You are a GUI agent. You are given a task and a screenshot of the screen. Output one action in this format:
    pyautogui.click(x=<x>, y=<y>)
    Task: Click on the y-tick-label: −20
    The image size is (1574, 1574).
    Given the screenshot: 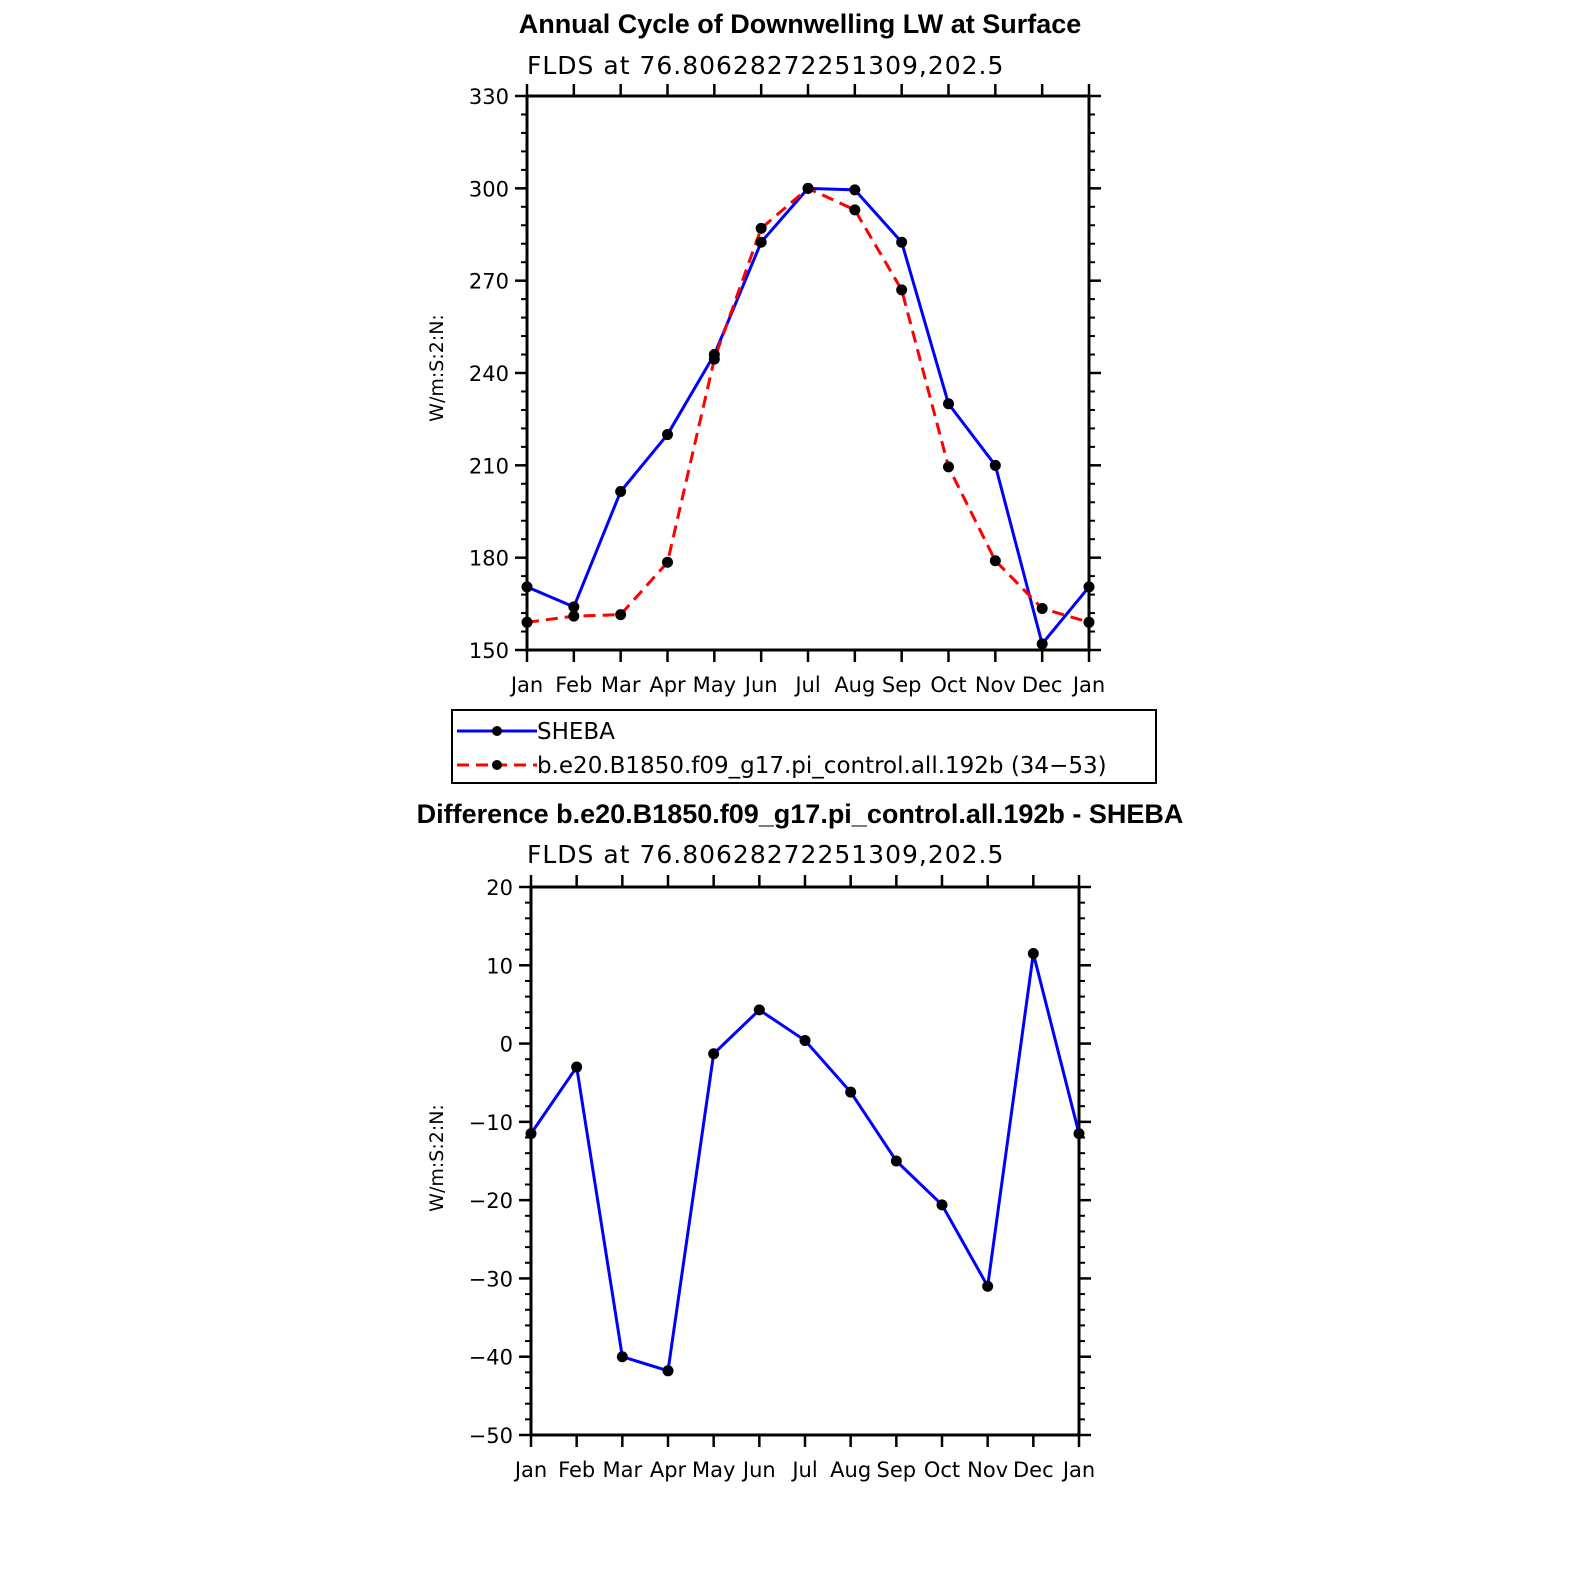 What is the action you would take?
    pyautogui.click(x=491, y=1201)
    